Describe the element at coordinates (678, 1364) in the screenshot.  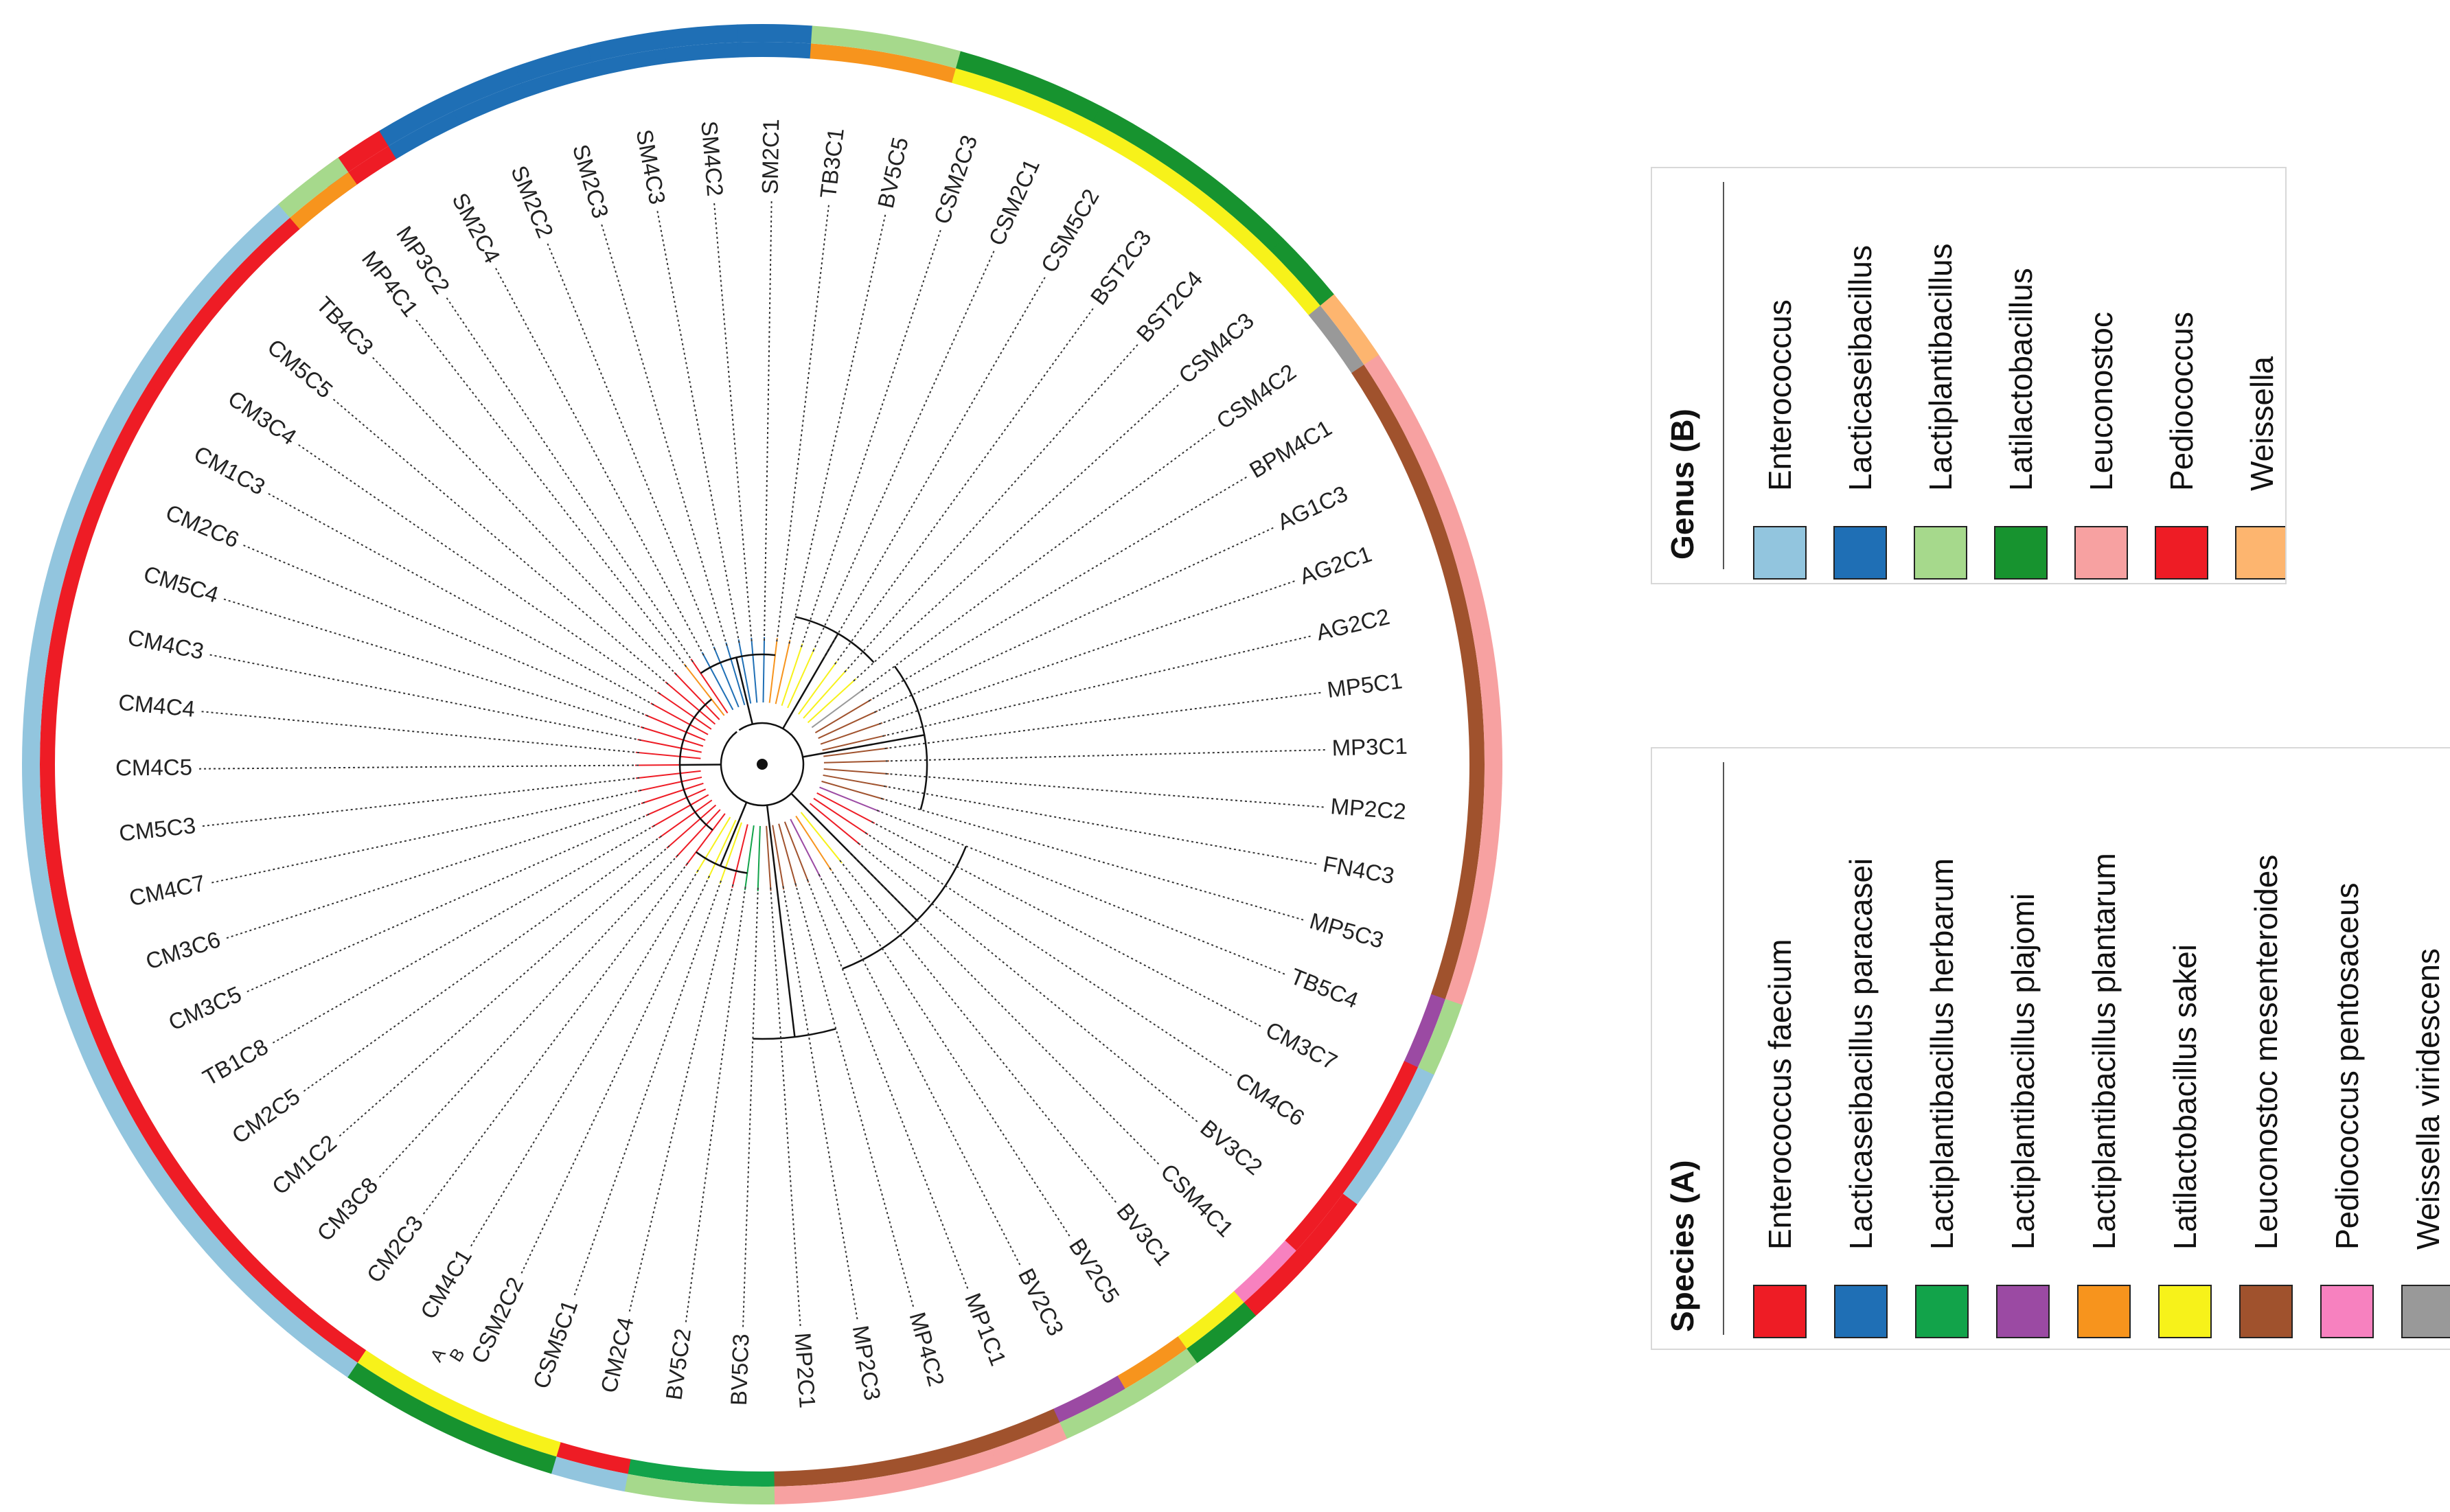
I see `leaf-label: BV5C2` at that location.